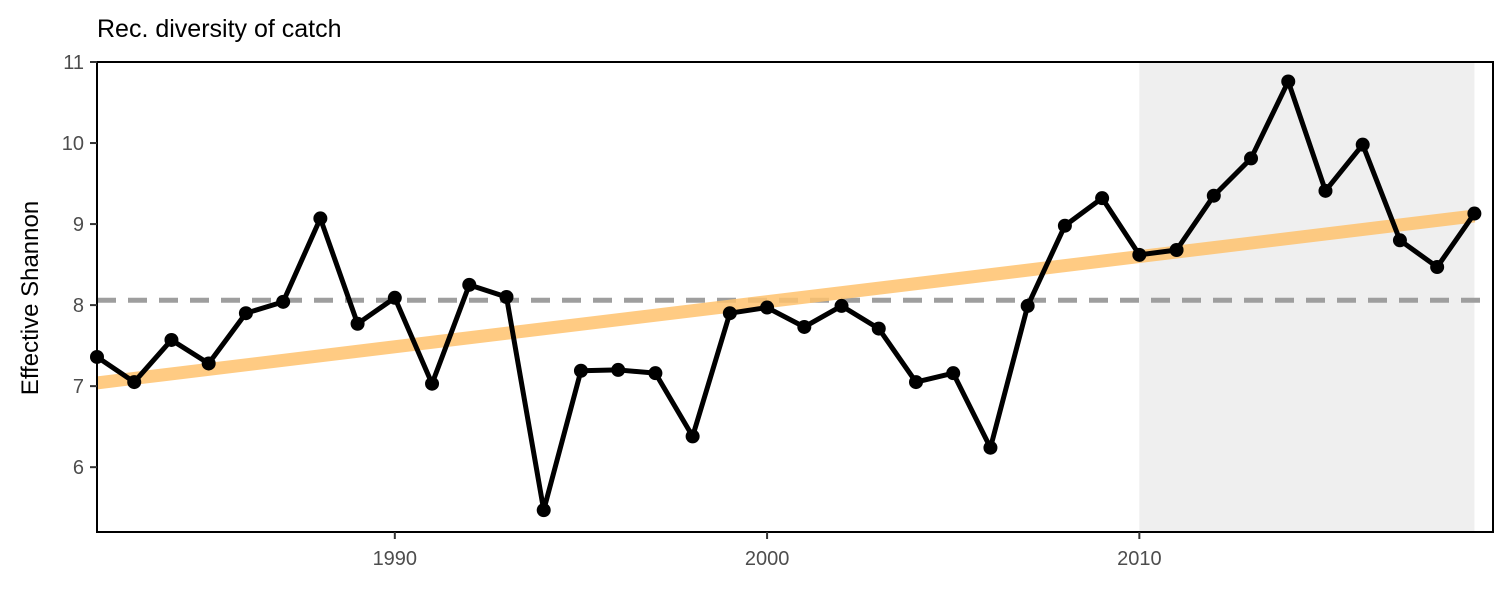 The height and width of the screenshot is (609, 1512). Describe the element at coordinates (395, 559) in the screenshot. I see `x-tick-label: 1990` at that location.